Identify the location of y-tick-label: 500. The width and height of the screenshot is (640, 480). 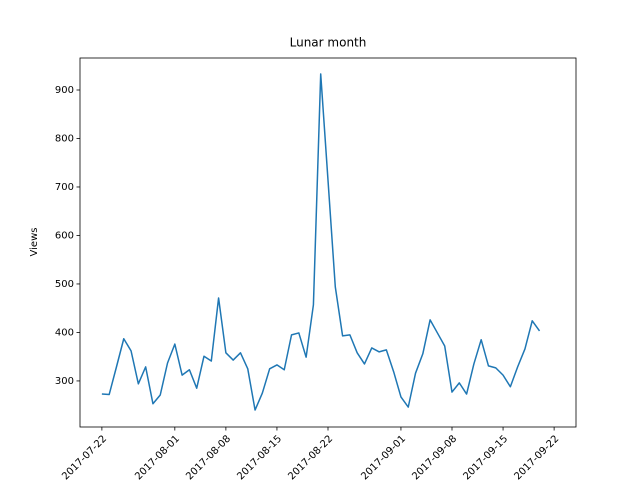
(64, 284).